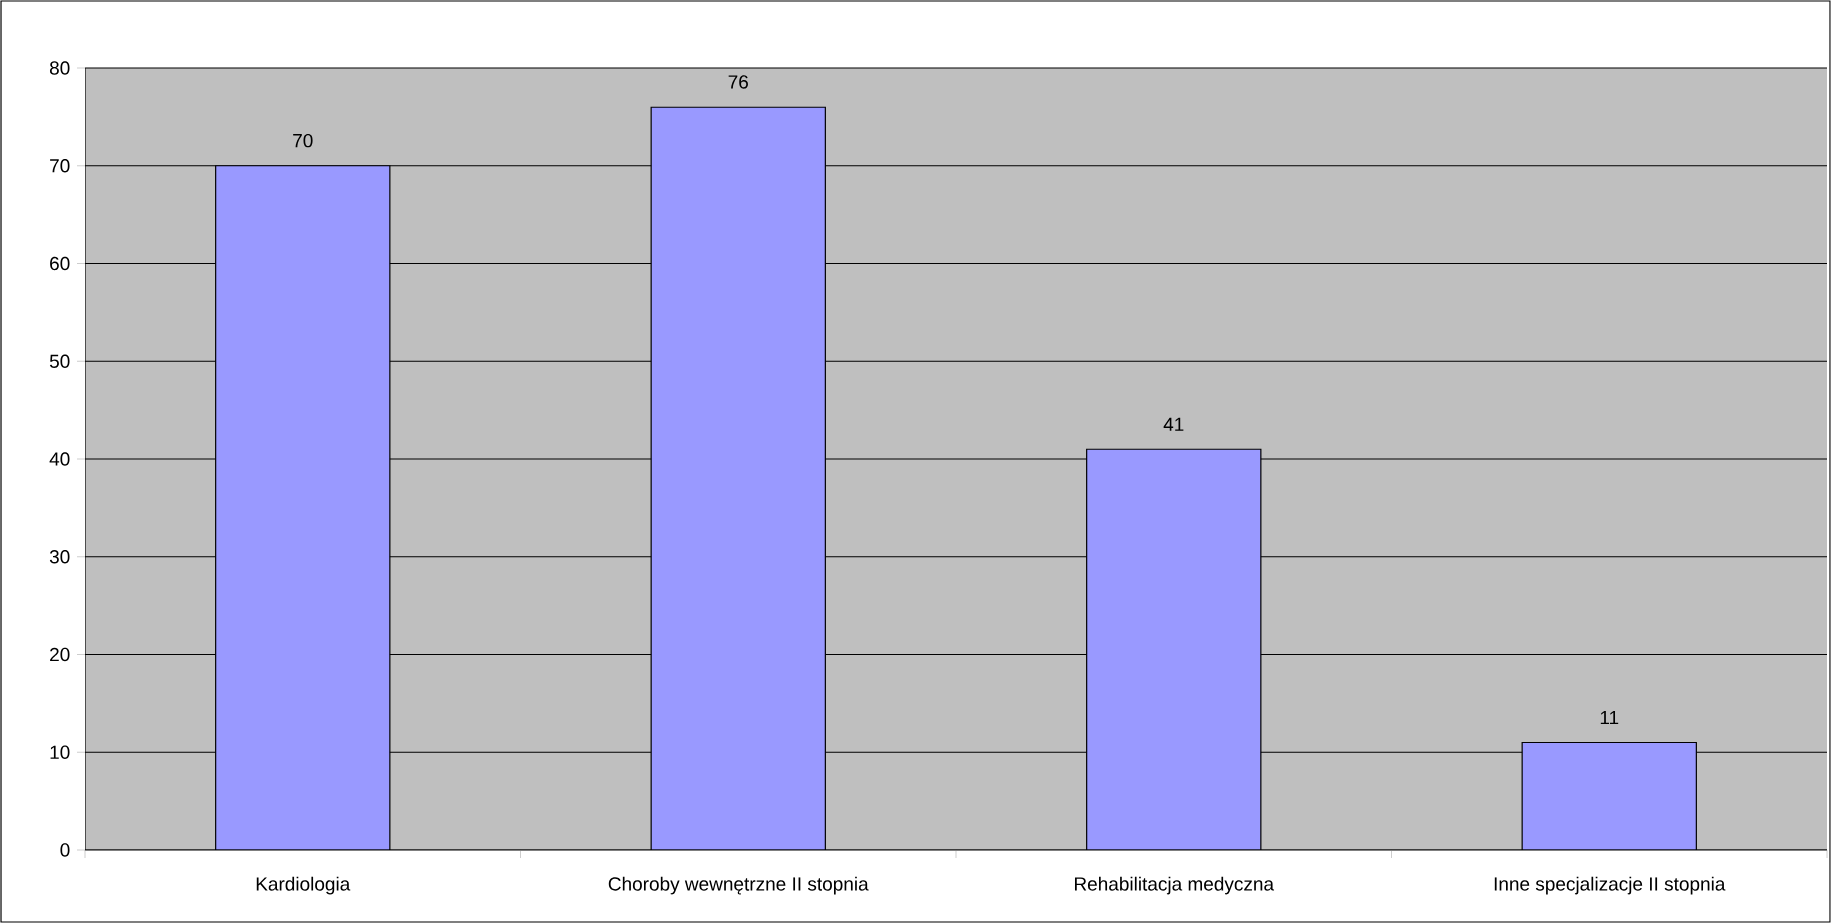 This screenshot has height=923, width=1831. Describe the element at coordinates (1173, 424) in the screenshot. I see `data-label: 41` at that location.